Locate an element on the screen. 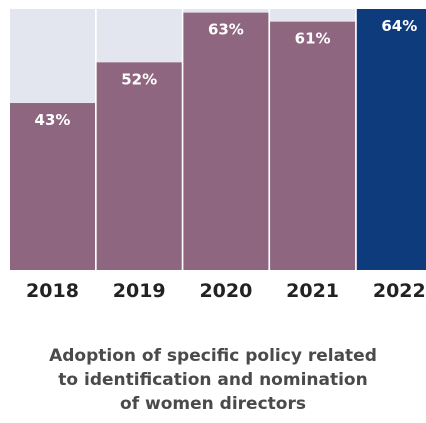 The height and width of the screenshot is (423, 426). caption-line-2: to identification and nomination is located at coordinates (213, 380).